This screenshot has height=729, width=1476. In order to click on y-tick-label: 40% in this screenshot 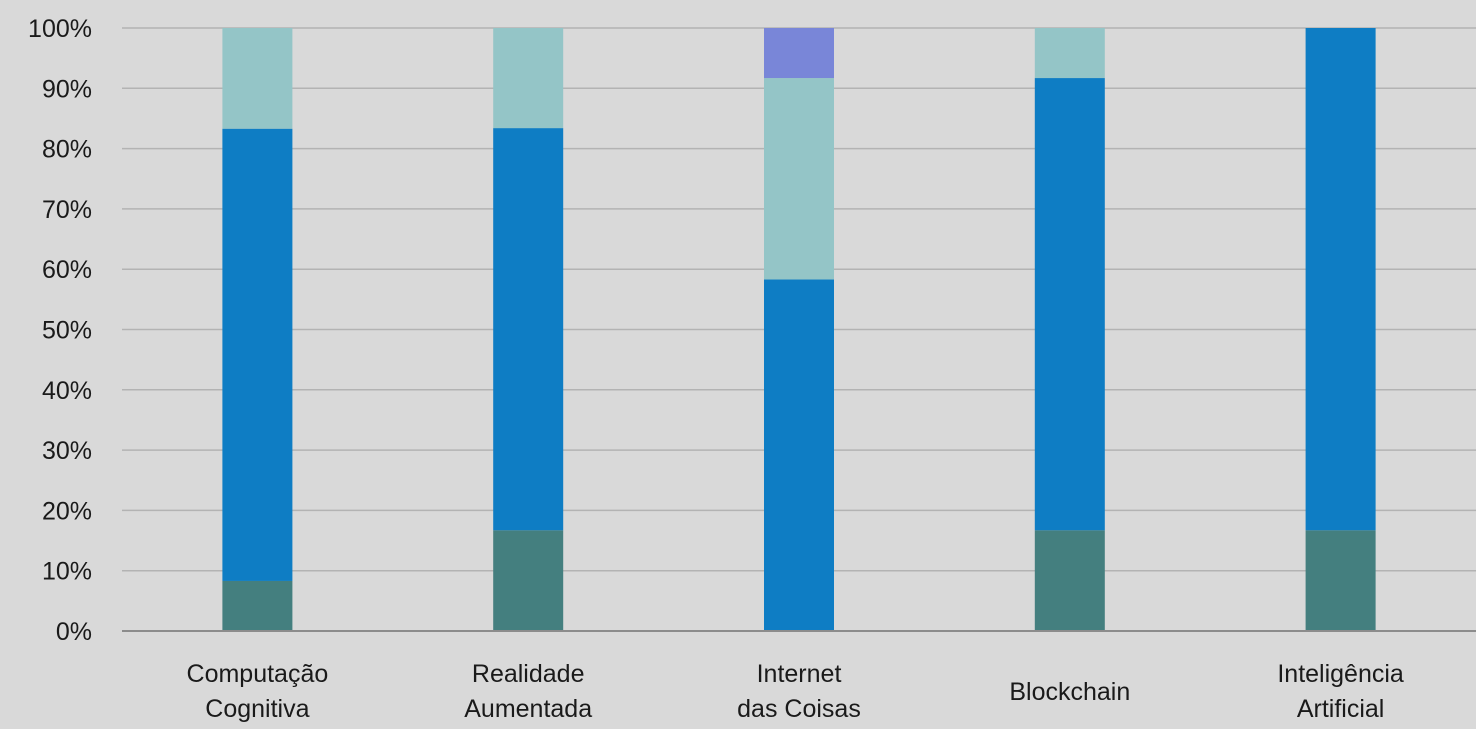, I will do `click(67, 391)`.